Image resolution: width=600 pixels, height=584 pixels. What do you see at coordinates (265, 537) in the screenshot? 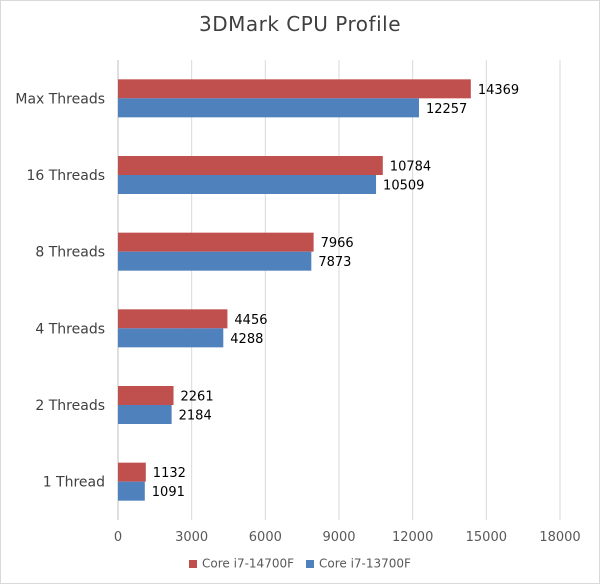
I see `x-tick-label: 6000` at bounding box center [265, 537].